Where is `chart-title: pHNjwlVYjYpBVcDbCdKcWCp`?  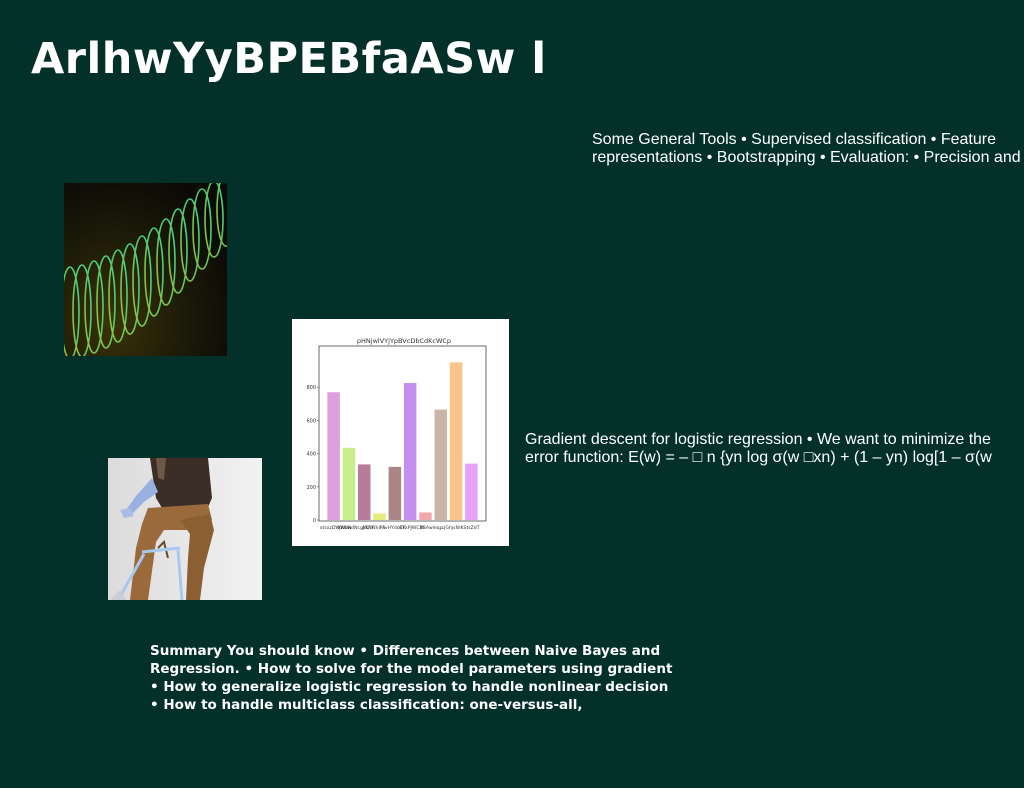 chart-title: pHNjwlVYjYpBVcDbCdKcWCp is located at coordinates (404, 341).